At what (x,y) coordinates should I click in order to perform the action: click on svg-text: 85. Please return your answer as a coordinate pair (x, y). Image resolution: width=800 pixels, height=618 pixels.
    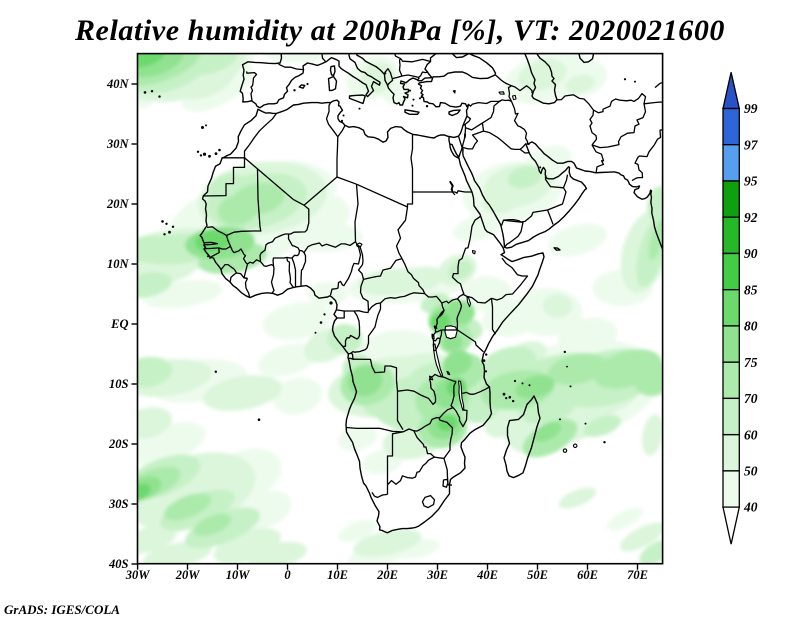
    Looking at the image, I should click on (751, 289).